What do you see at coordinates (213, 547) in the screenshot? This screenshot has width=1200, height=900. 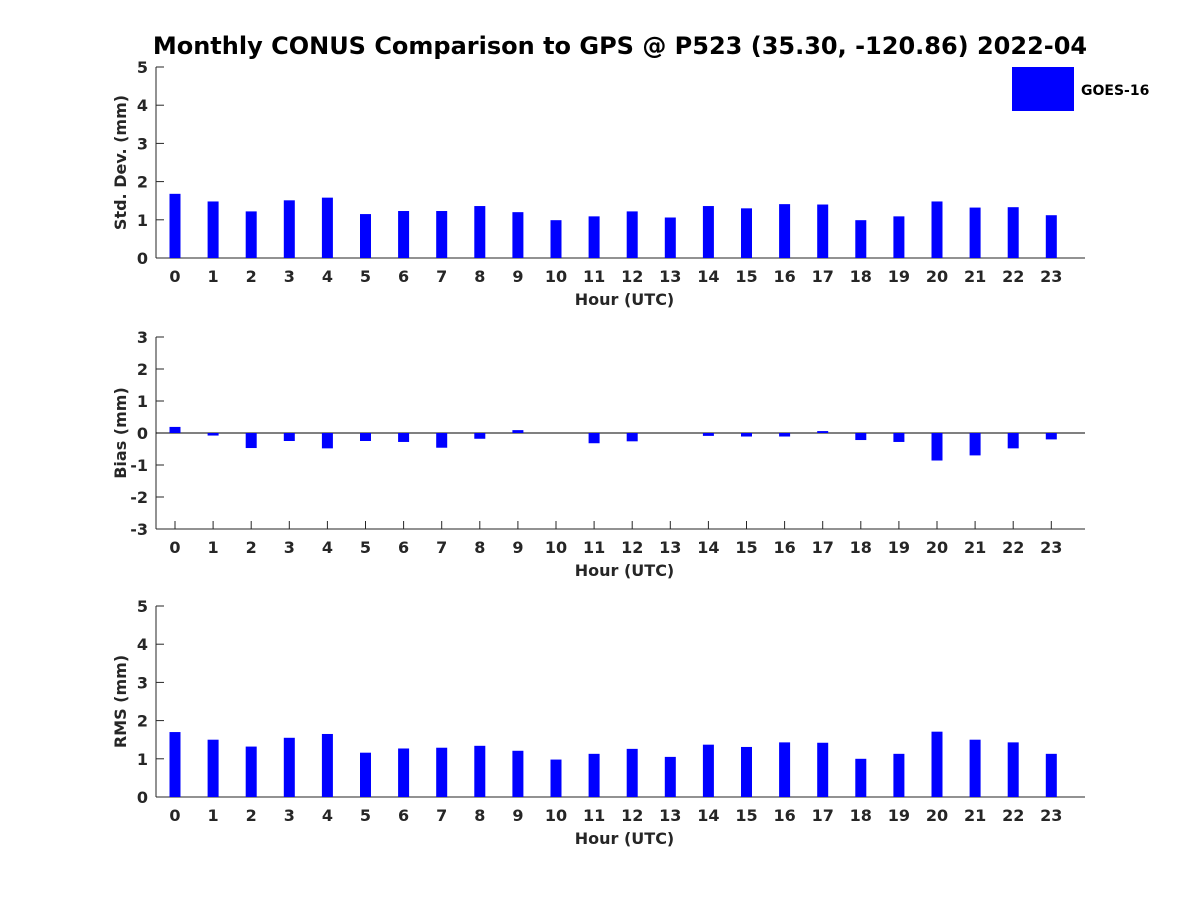 I see `x-tick-label: 1` at bounding box center [213, 547].